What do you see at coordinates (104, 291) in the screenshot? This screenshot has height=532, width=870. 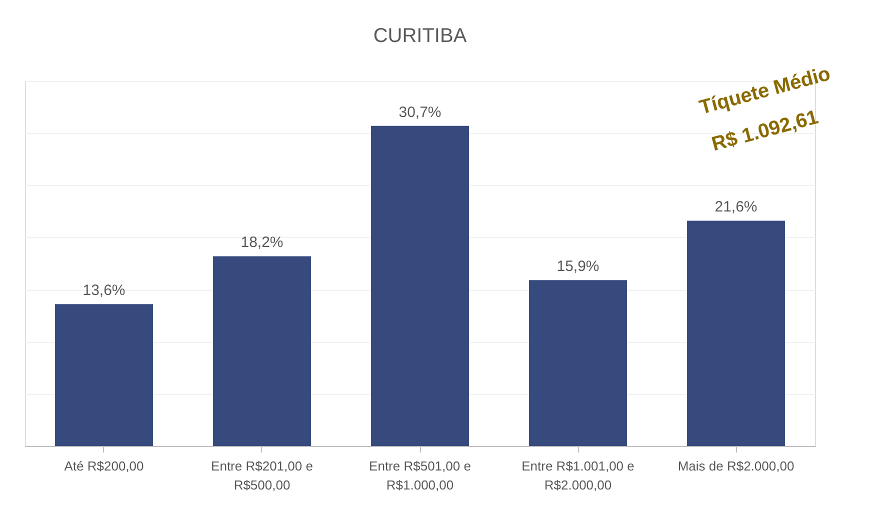 I see `data-label: 13,6%` at bounding box center [104, 291].